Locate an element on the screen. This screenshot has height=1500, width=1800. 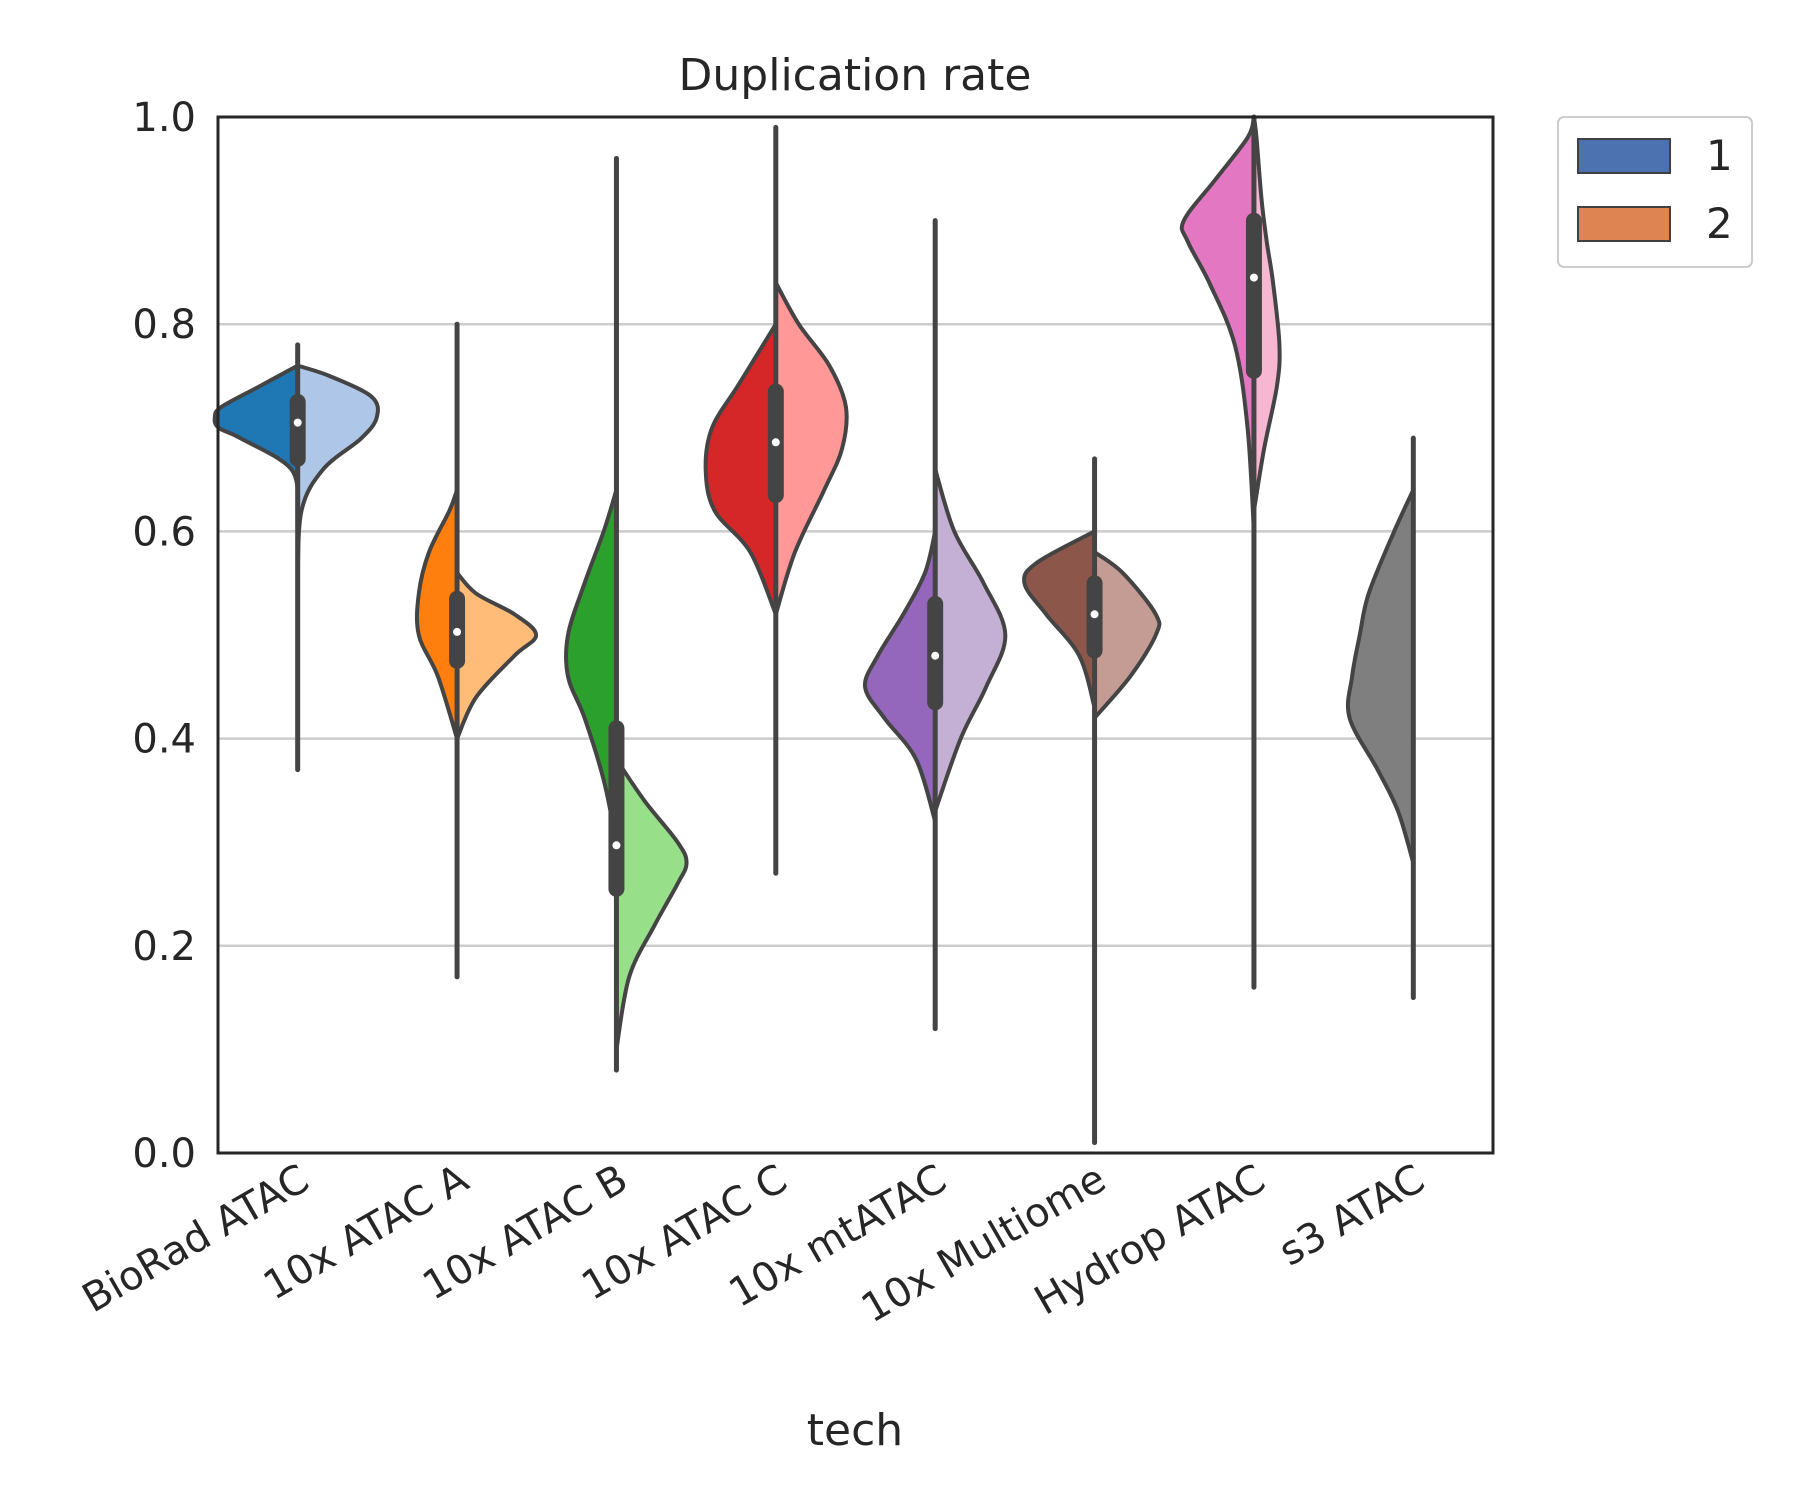
legend-label-2: 2 is located at coordinates (1719, 223).